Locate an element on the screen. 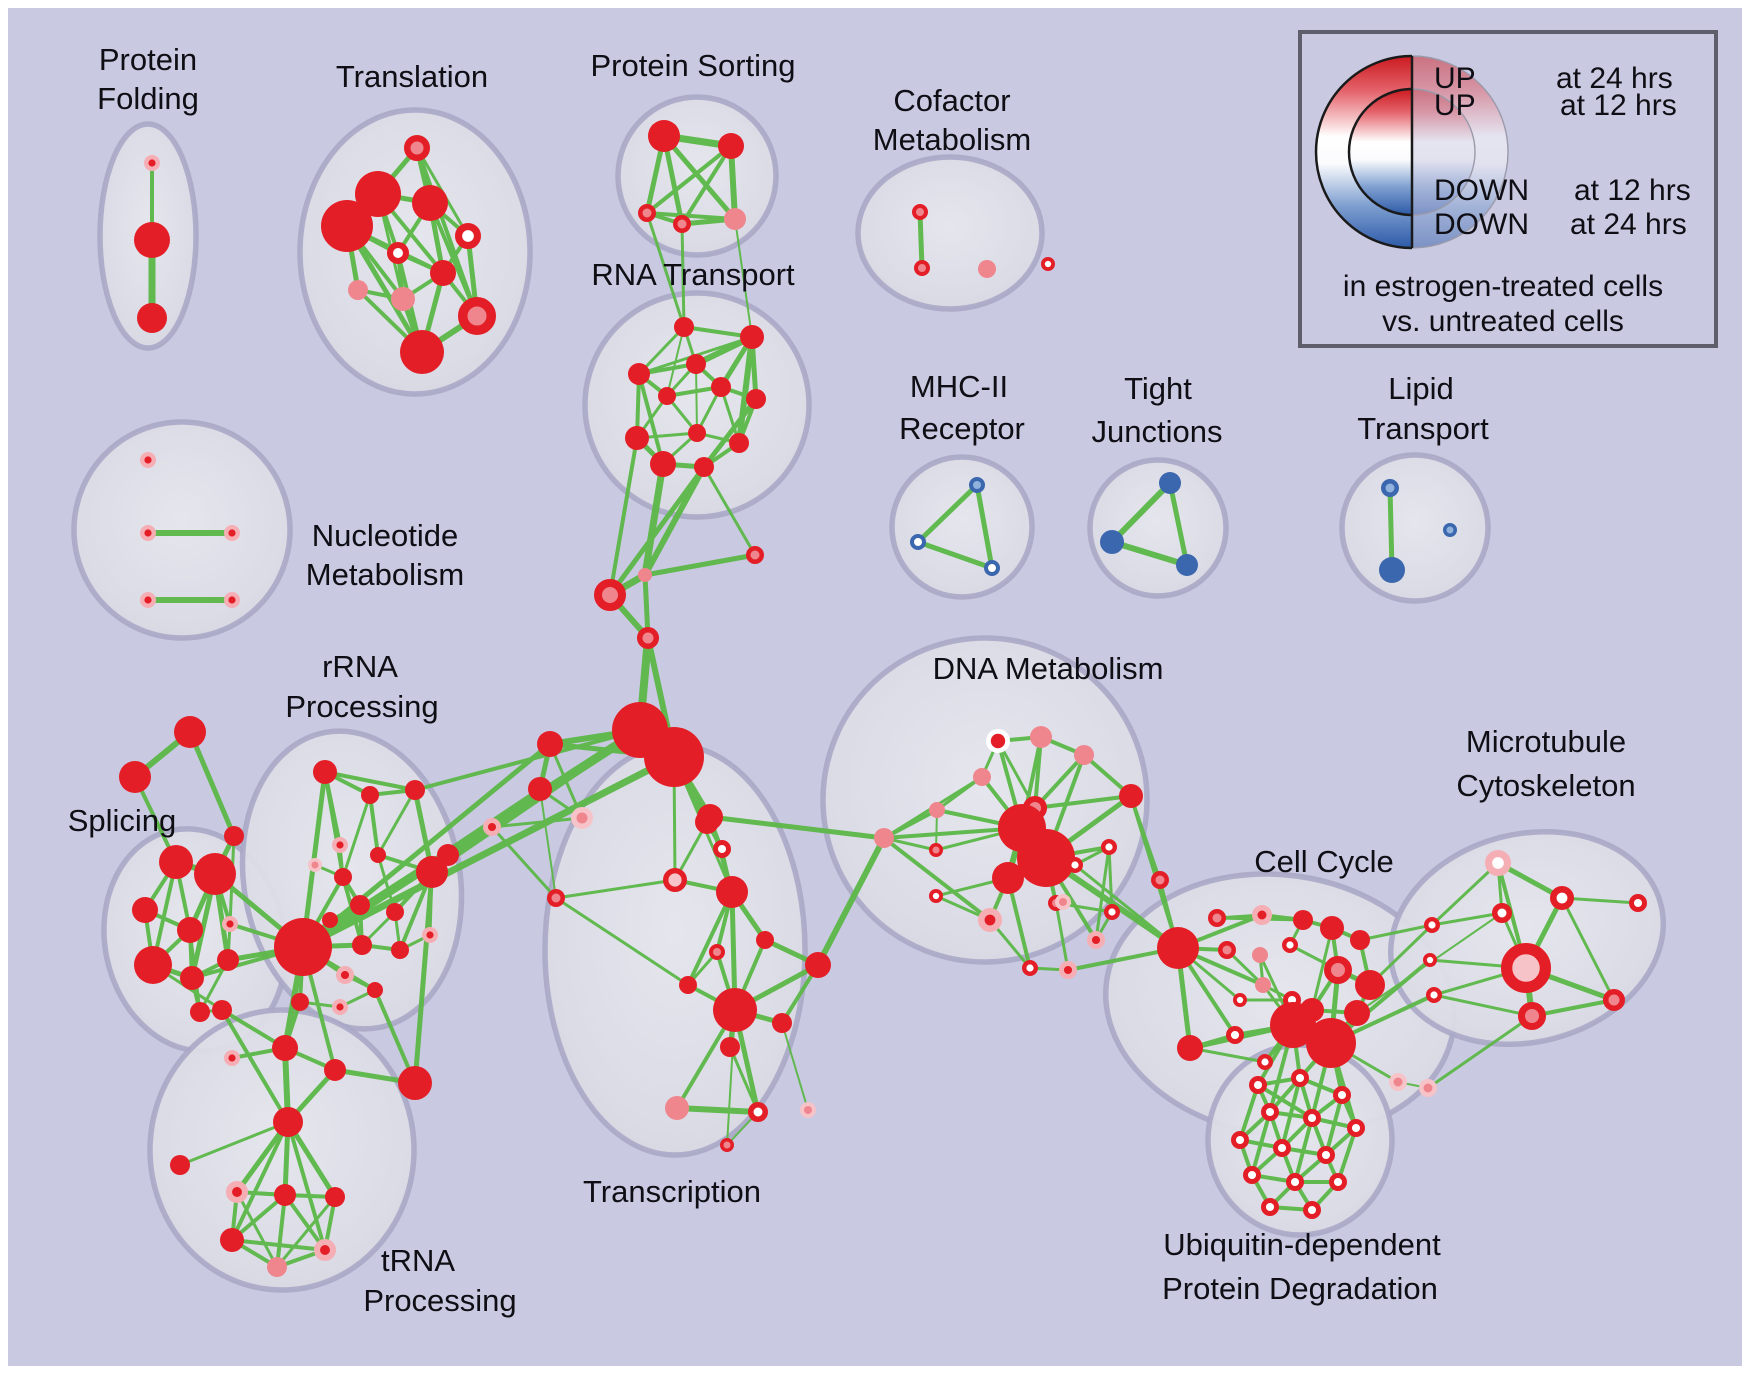 This screenshot has width=1750, height=1376. node-h4 is located at coordinates (648, 638).